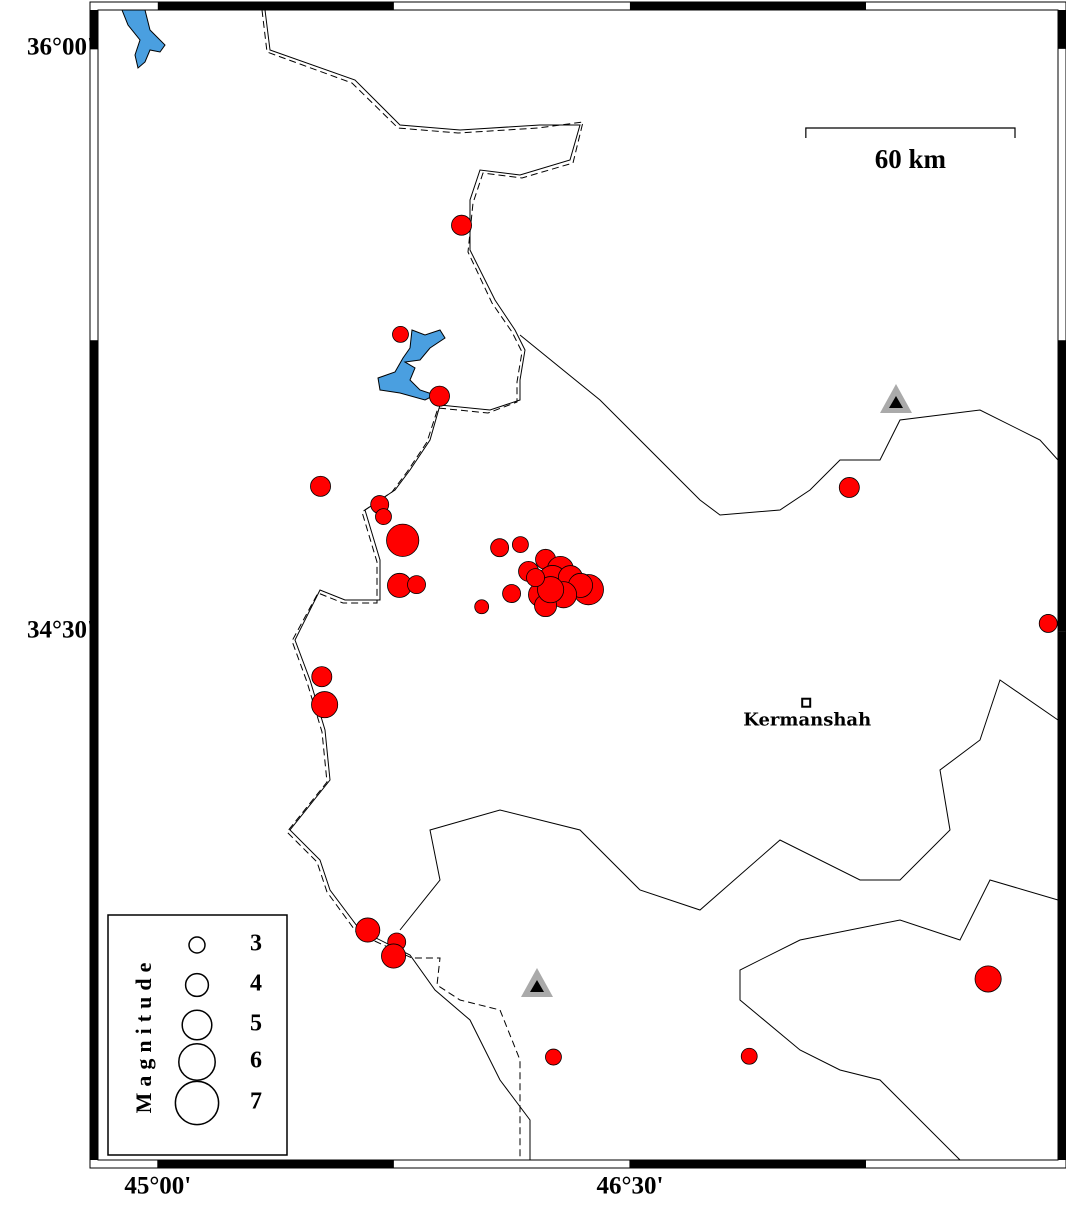 The width and height of the screenshot is (1066, 1208). I want to click on scale-label: 60 km, so click(911, 159).